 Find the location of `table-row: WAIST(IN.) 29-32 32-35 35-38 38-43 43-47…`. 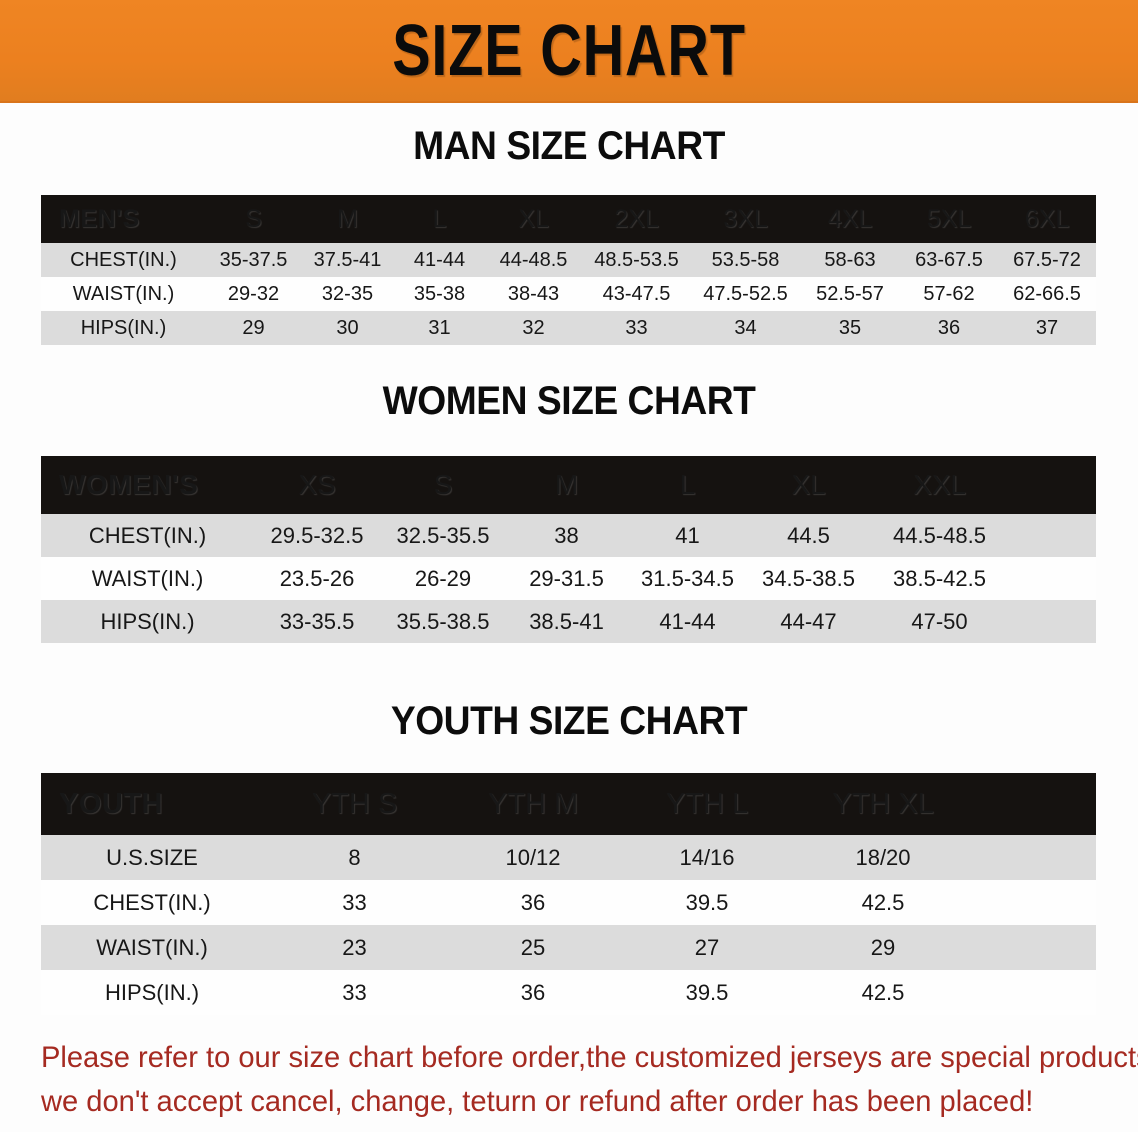

table-row: WAIST(IN.) 29-32 32-35 35-38 38-43 43-47… is located at coordinates (568, 294).